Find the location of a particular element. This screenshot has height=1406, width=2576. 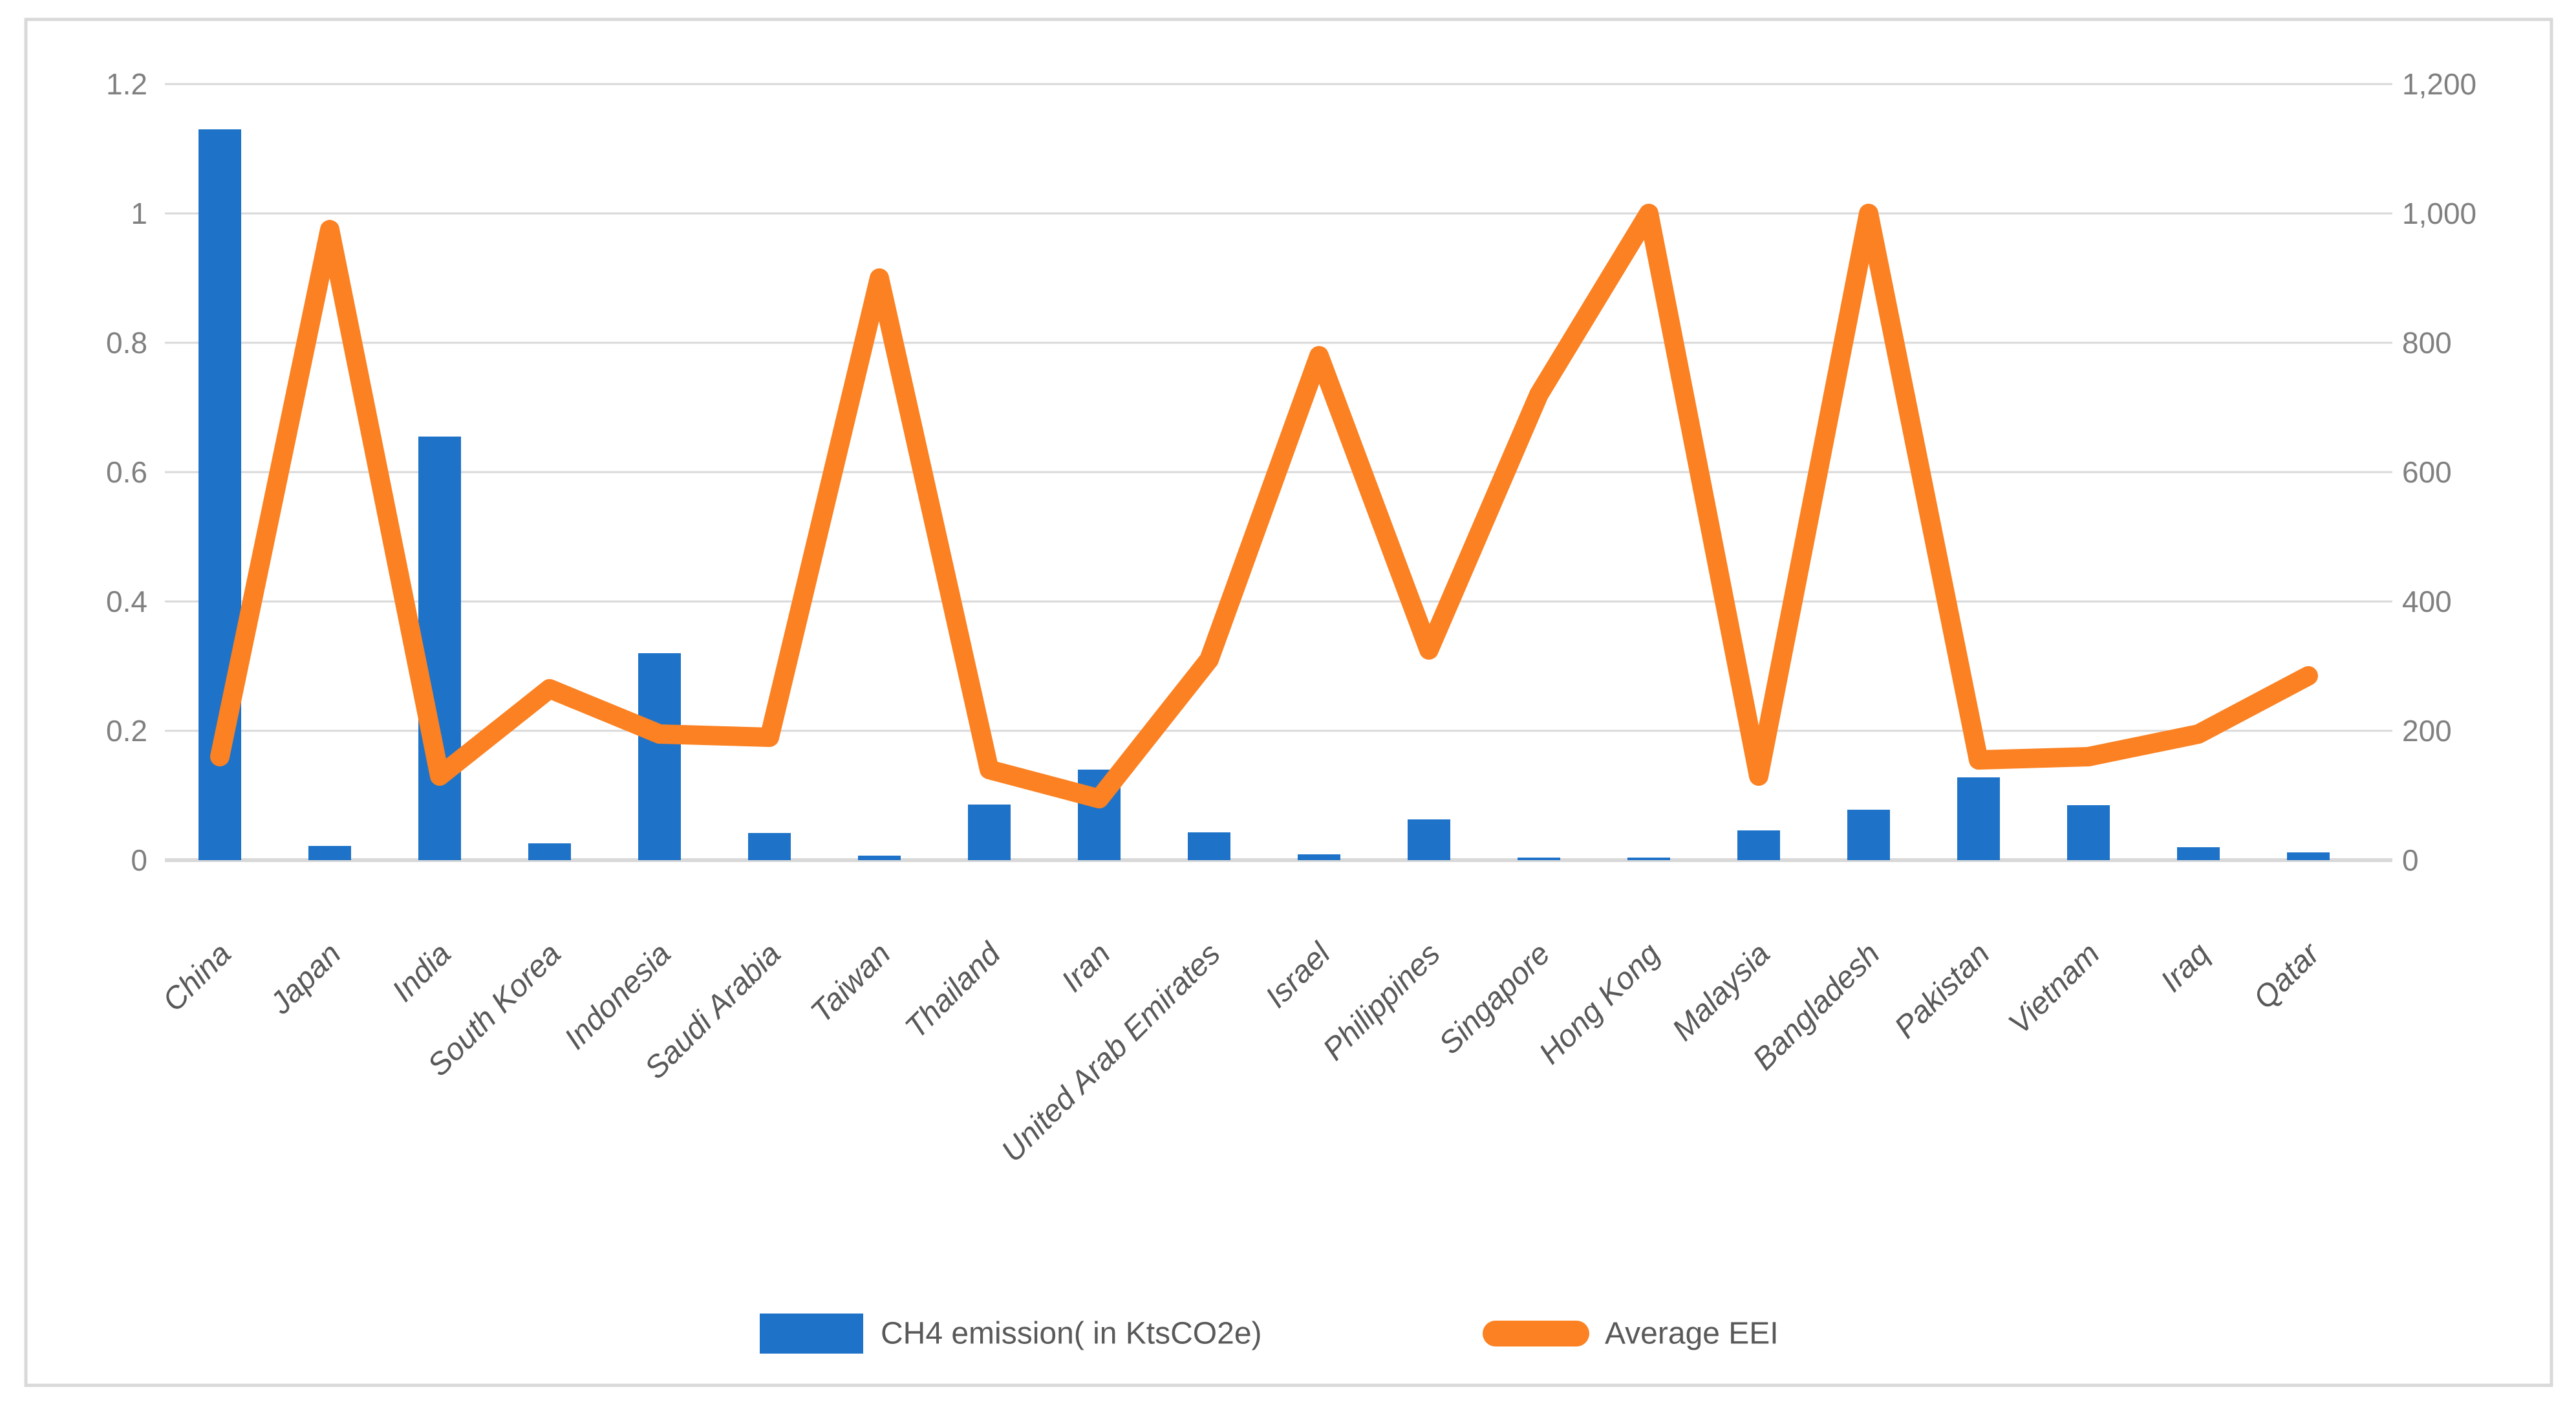

left-axis-tick: 1 is located at coordinates (139, 213).